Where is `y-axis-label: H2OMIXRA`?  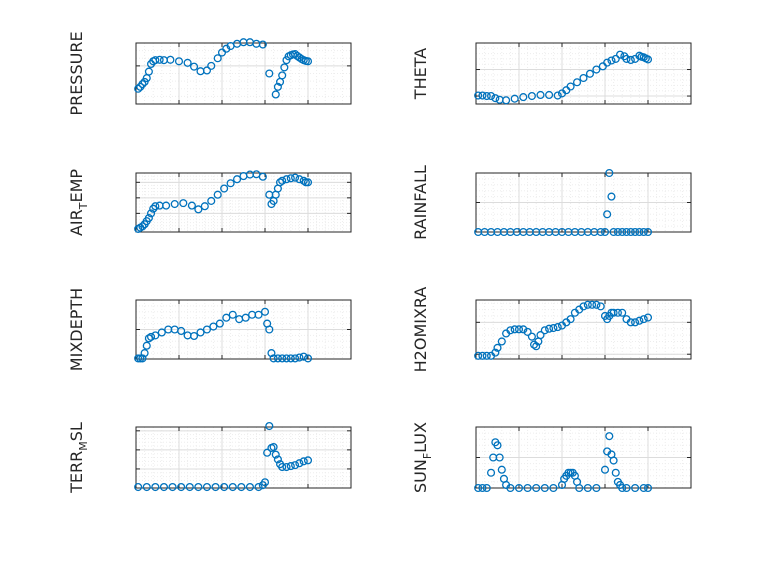 y-axis-label: H2OMIXRA is located at coordinates (420, 330).